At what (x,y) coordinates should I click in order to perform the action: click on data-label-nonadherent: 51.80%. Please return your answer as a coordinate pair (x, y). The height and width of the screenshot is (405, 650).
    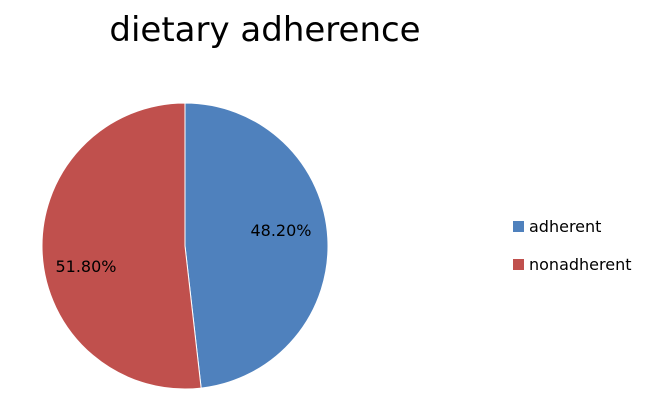
    Looking at the image, I should click on (85, 266).